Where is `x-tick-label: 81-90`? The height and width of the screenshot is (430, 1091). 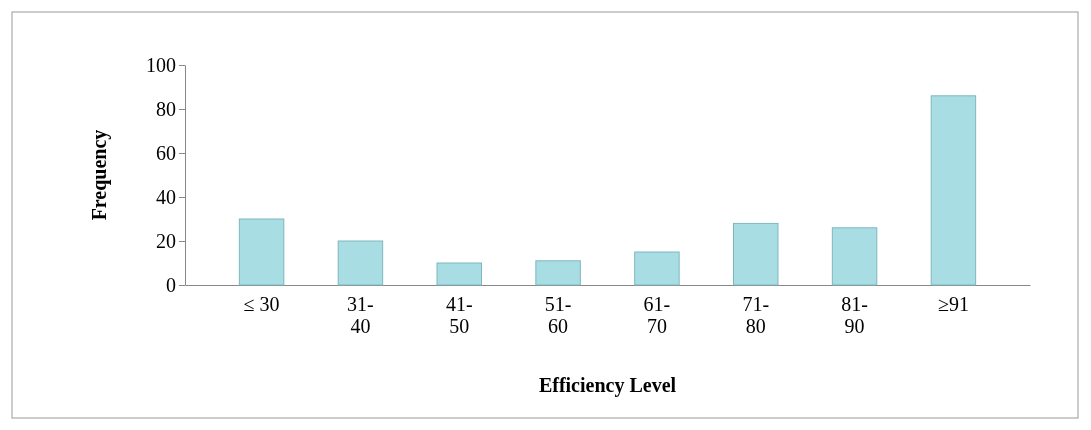
x-tick-label: 81-90 is located at coordinates (854, 315).